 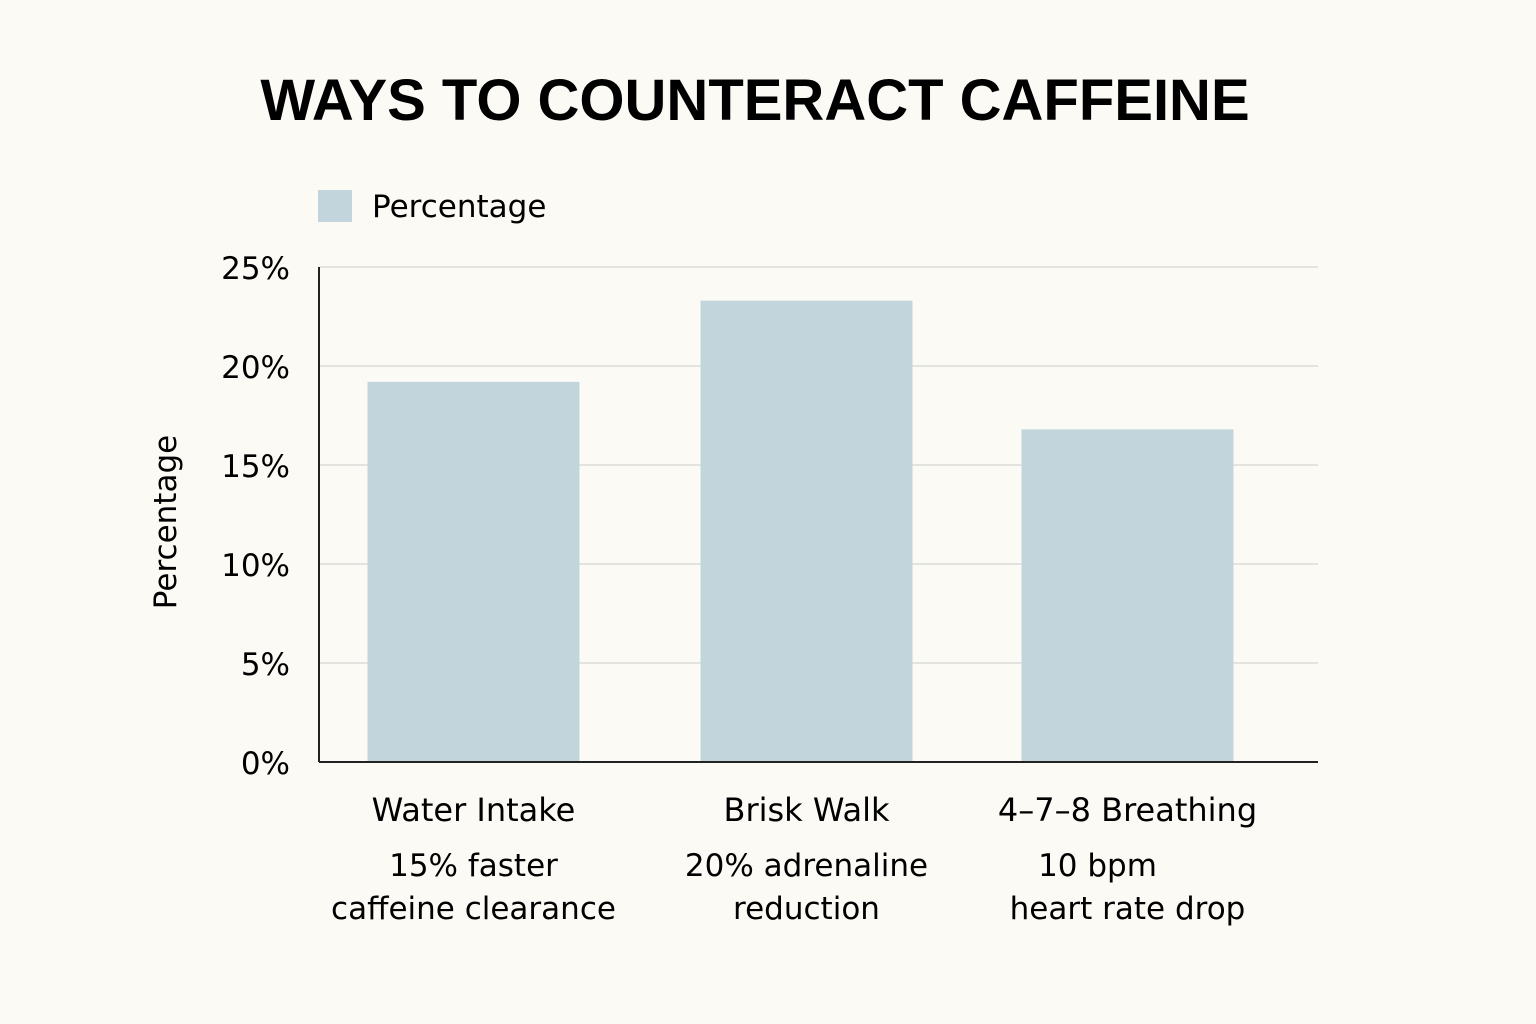 I want to click on y-axis-label: Percentage, so click(x=166, y=522).